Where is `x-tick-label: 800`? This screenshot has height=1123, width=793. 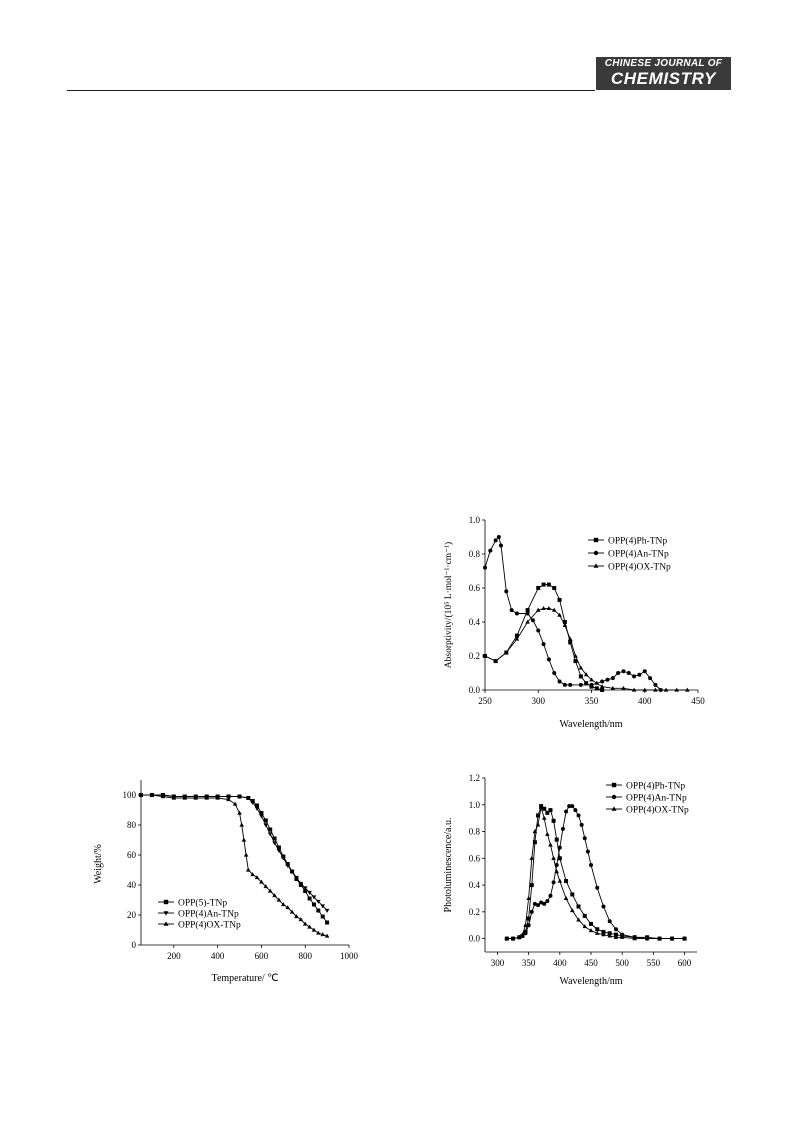
x-tick-label: 800 is located at coordinates (305, 956).